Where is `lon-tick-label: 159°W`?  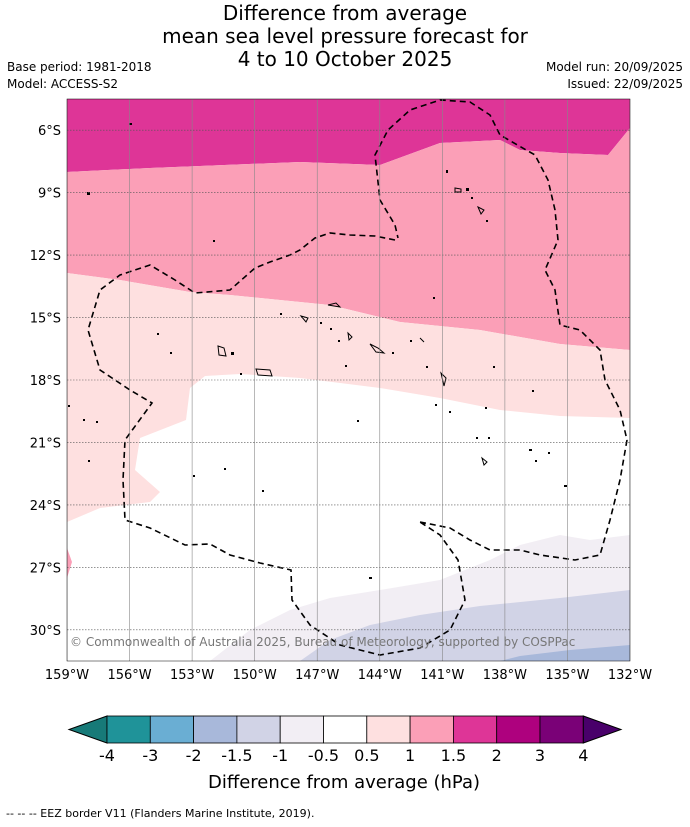
lon-tick-label: 159°W is located at coordinates (67, 675).